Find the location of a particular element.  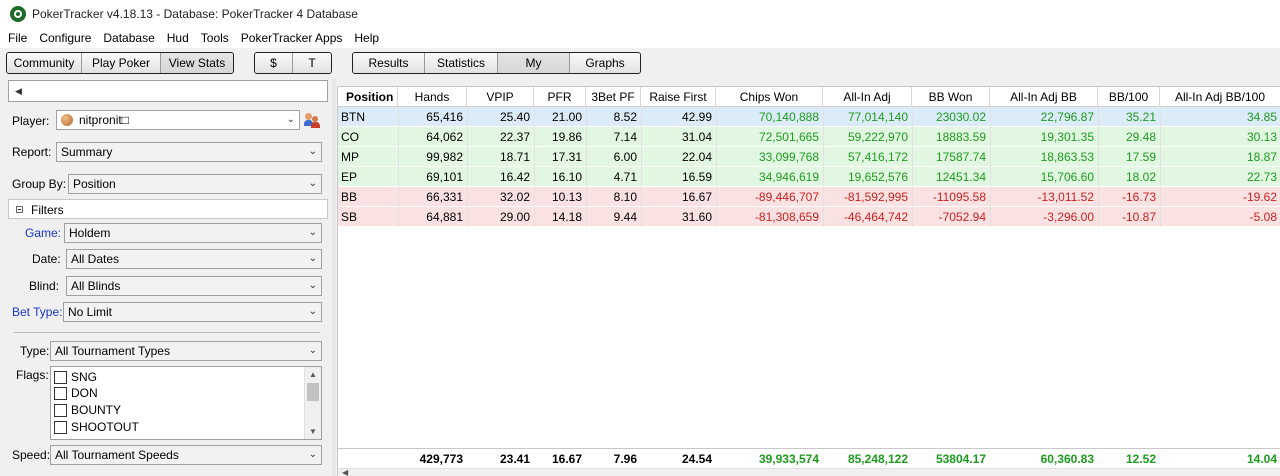

tournament-type-select: All Tournament Types ⌄ is located at coordinates (186, 351).